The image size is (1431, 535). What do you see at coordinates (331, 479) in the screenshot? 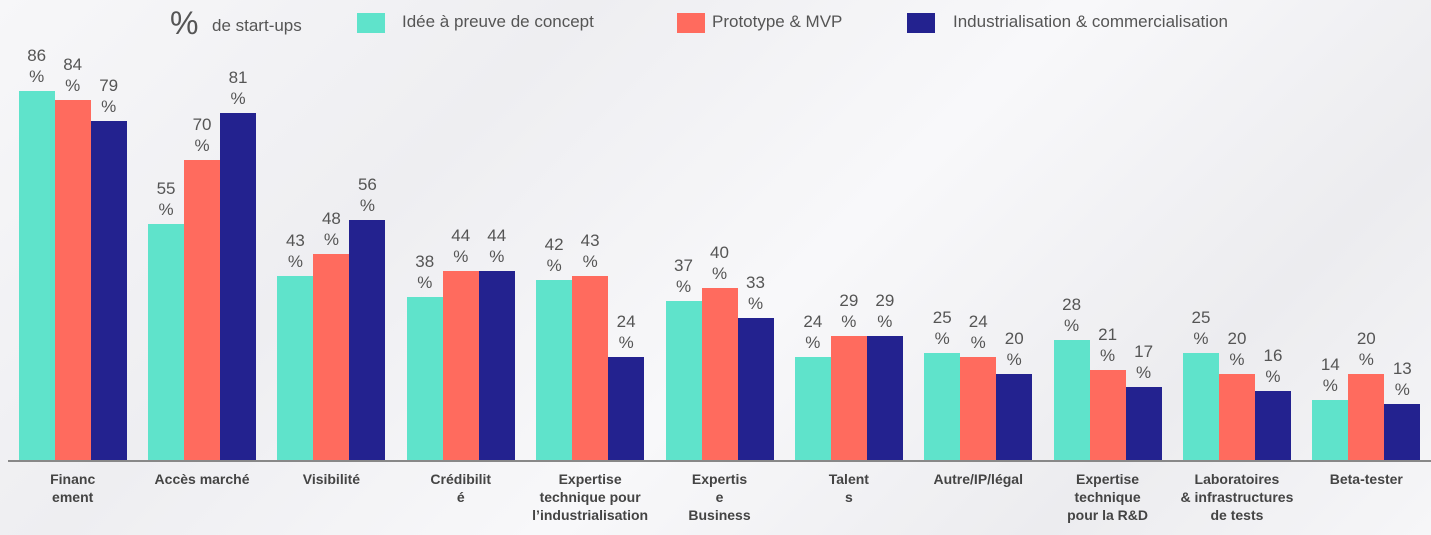
I see `x-tick-label: Visibilité` at bounding box center [331, 479].